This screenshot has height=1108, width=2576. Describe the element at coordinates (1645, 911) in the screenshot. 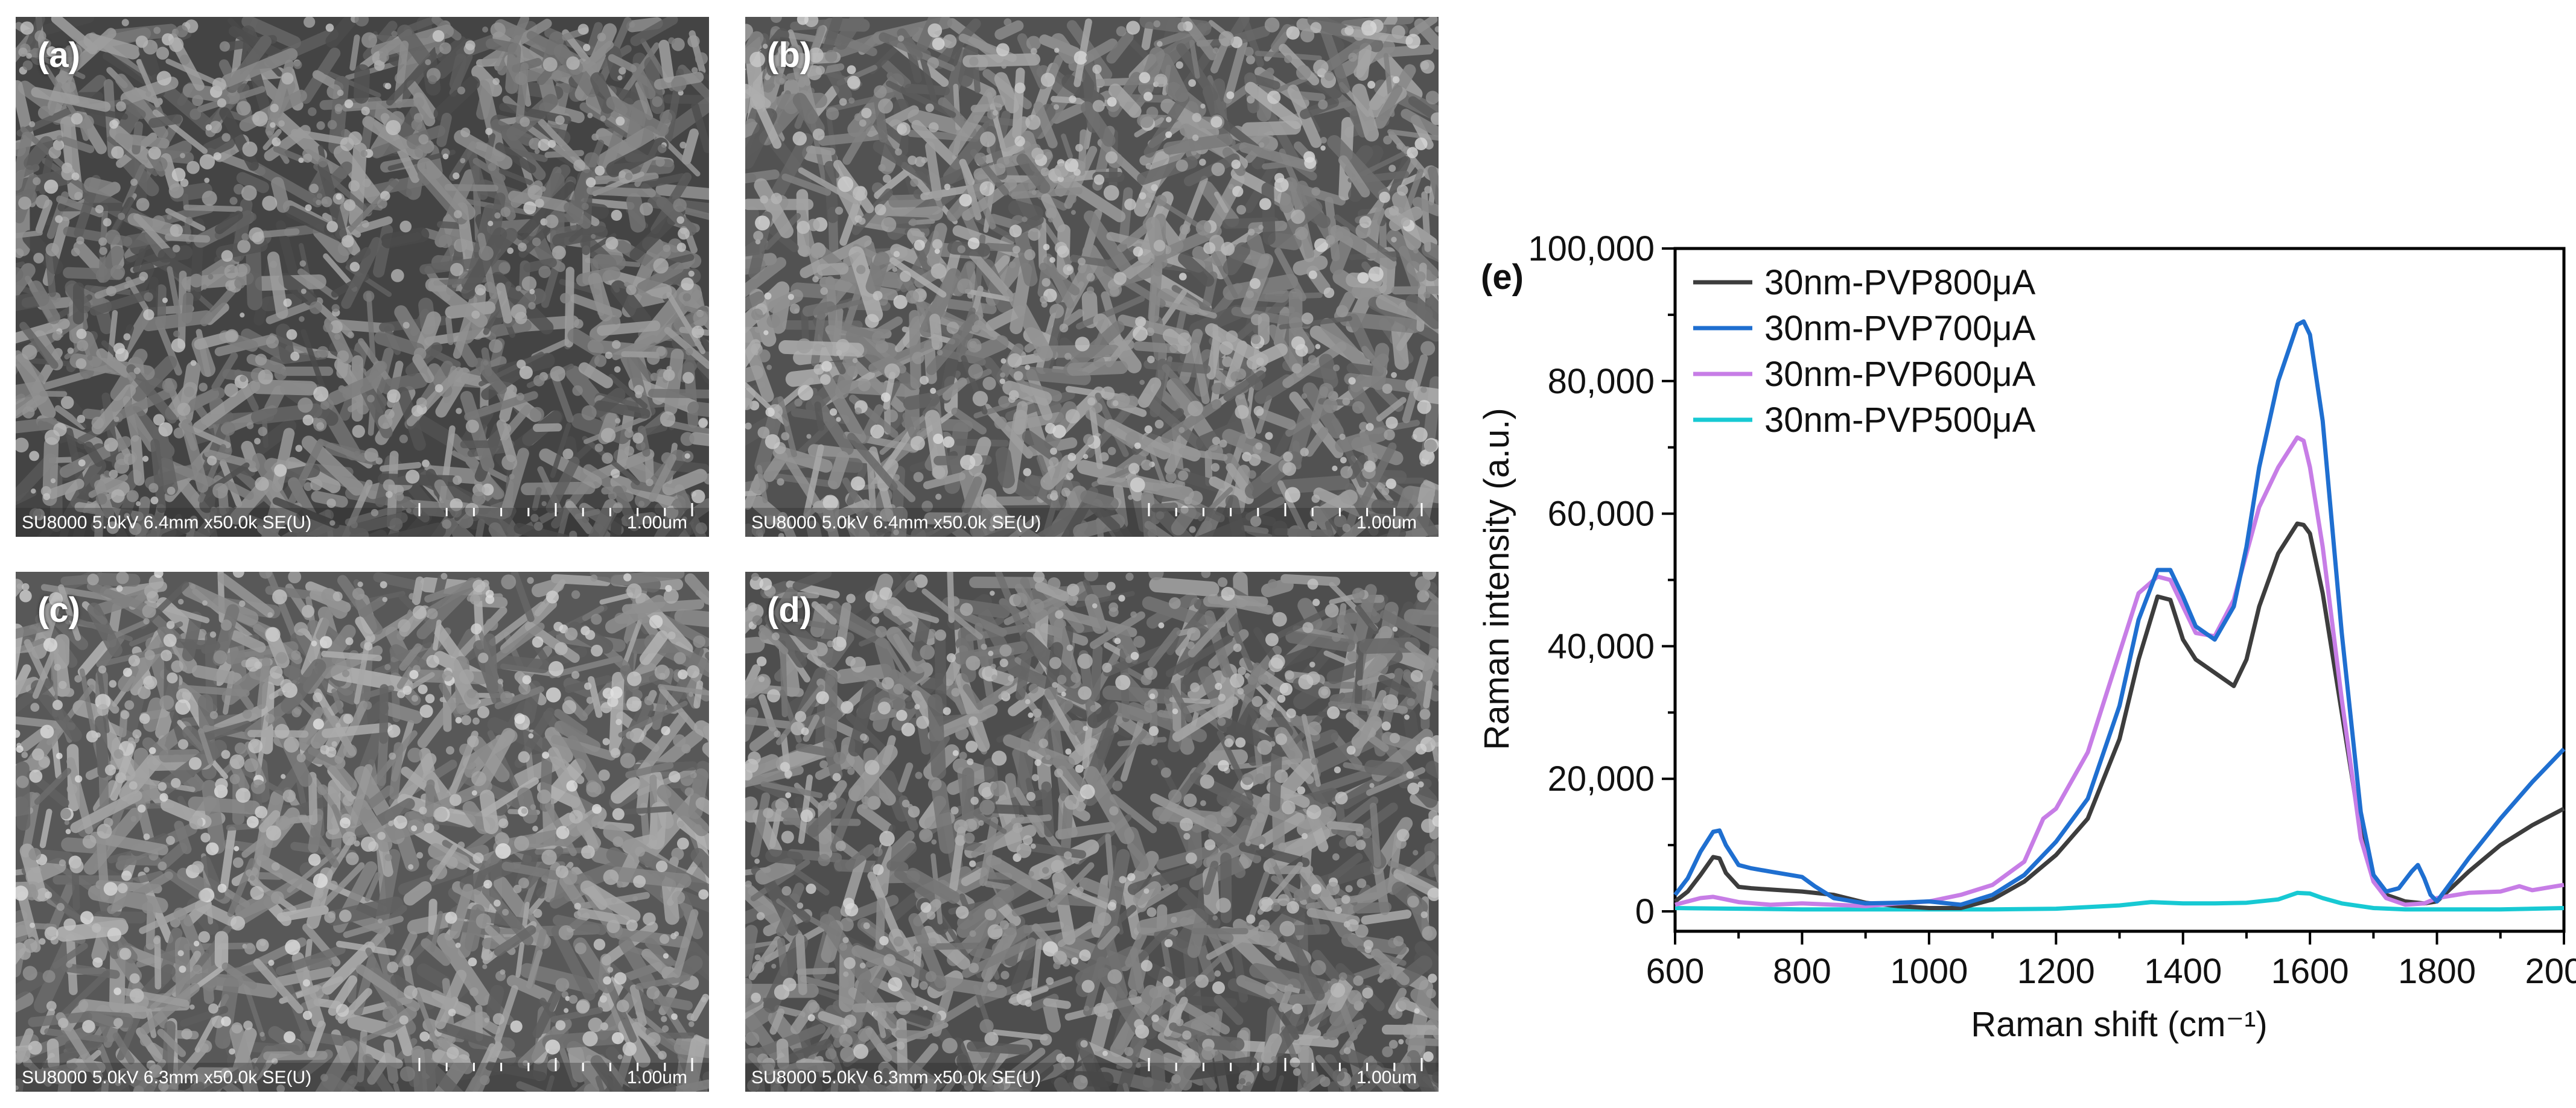

I see `y-tick-label: 0` at that location.